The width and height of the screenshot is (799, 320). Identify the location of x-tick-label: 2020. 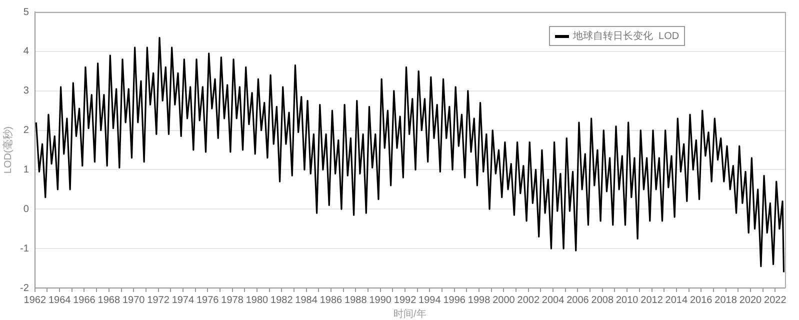
(750, 300).